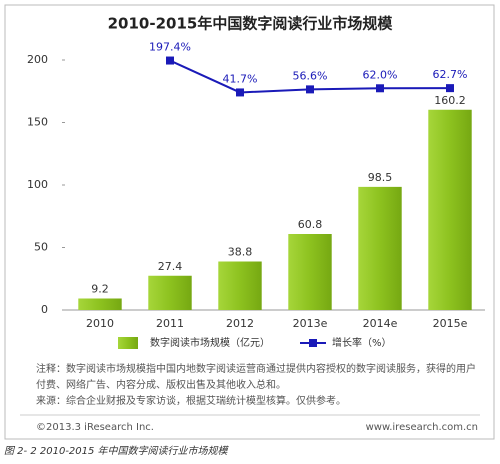  What do you see at coordinates (240, 323) in the screenshot?
I see `x-tick-label: 2012` at bounding box center [240, 323].